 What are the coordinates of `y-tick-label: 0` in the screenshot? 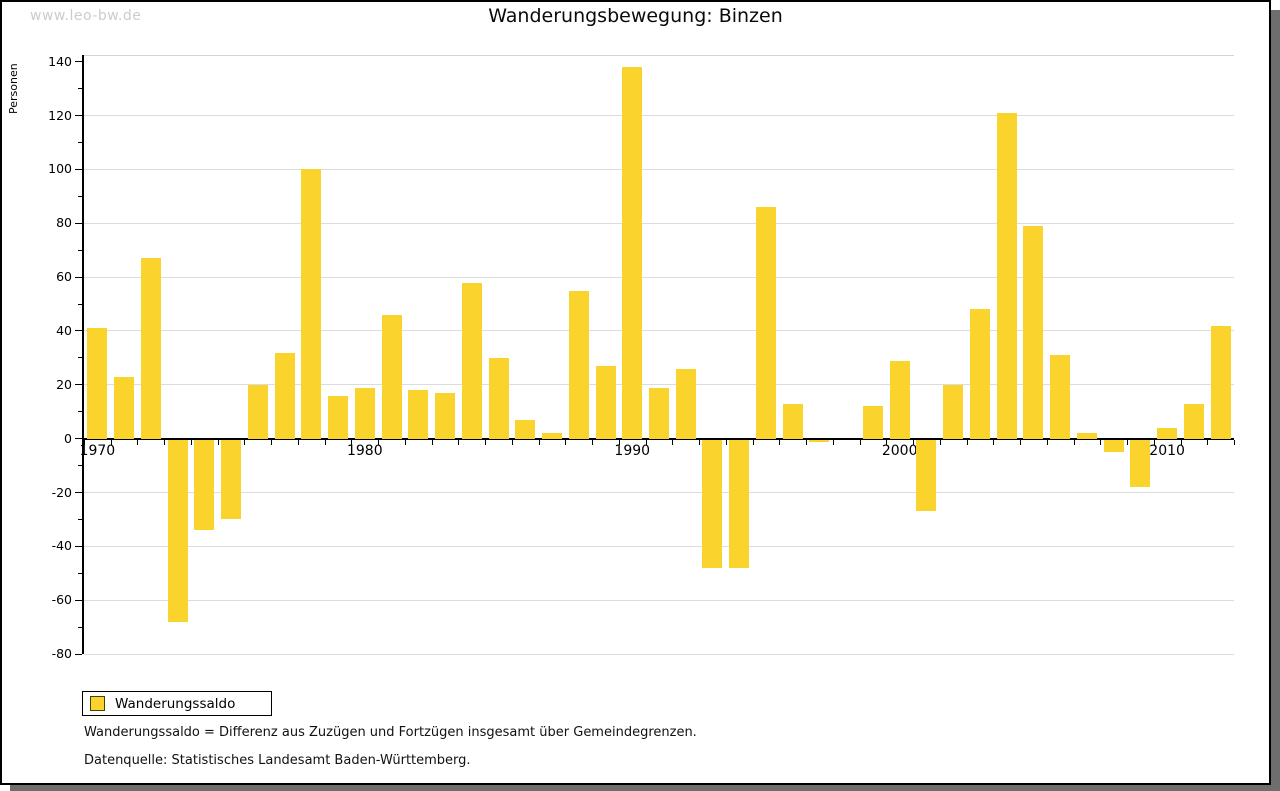 It's located at (68, 438).